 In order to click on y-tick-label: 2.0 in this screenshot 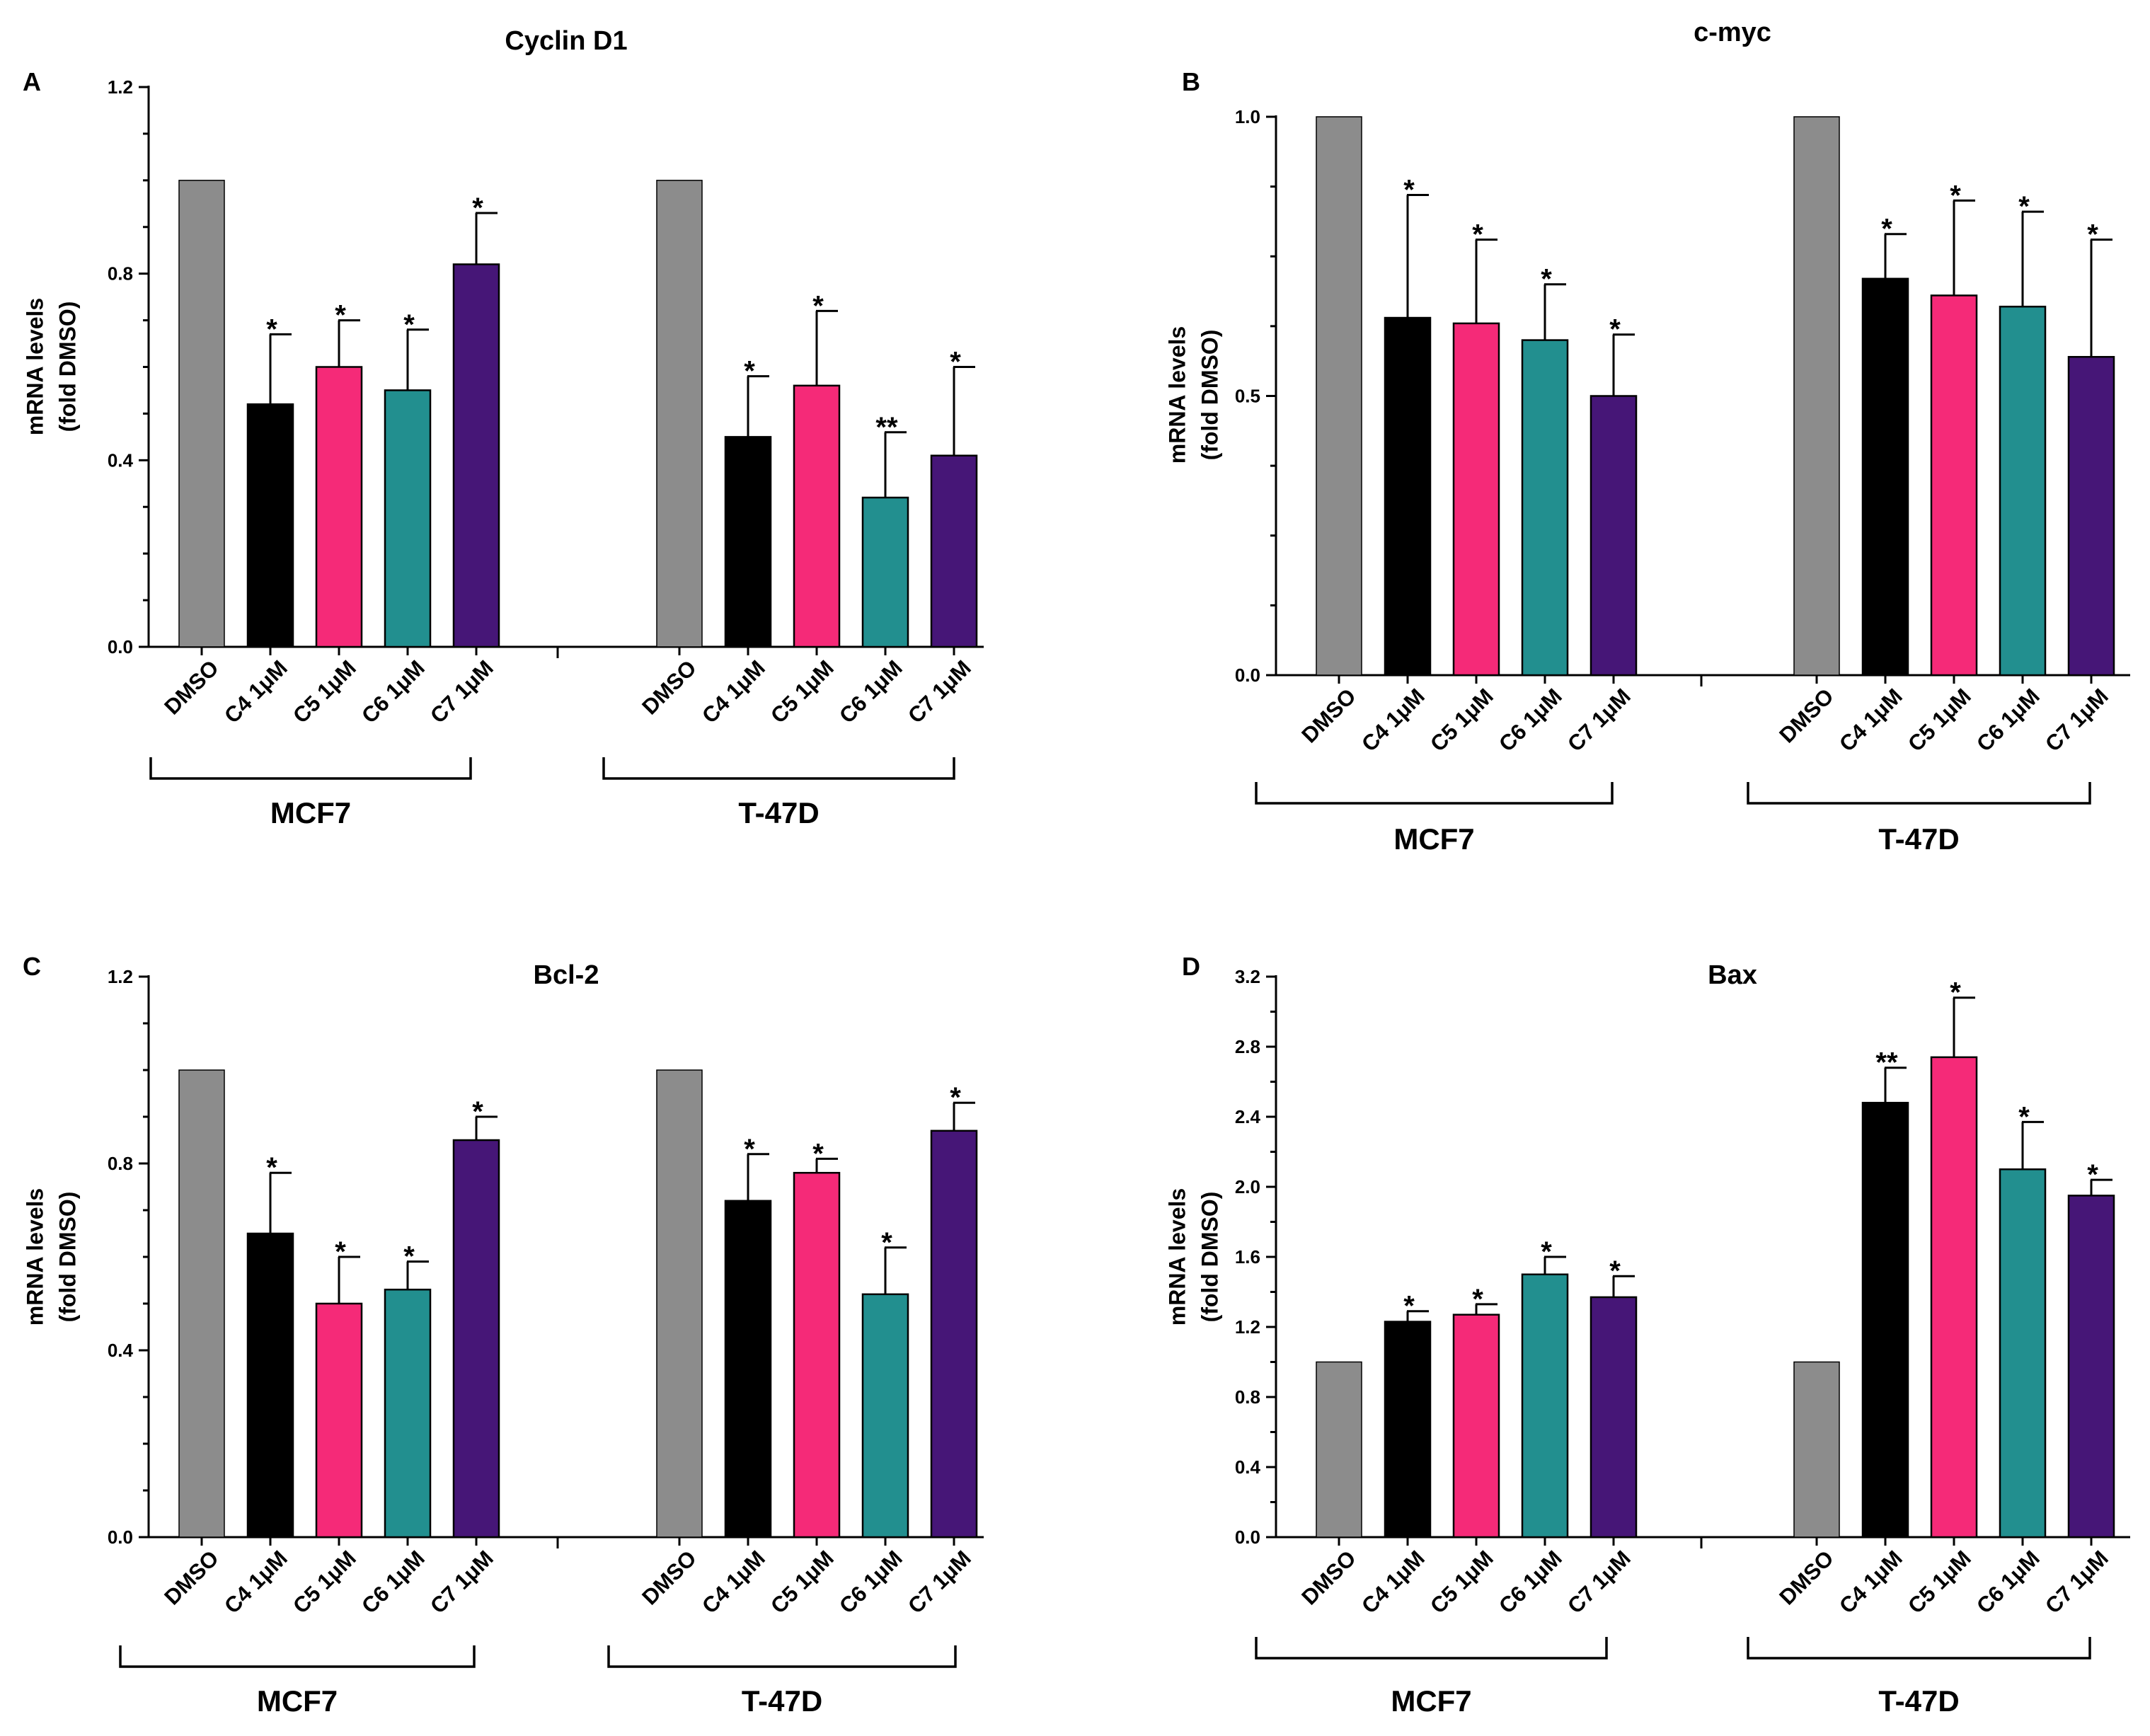, I will do `click(1247, 1186)`.